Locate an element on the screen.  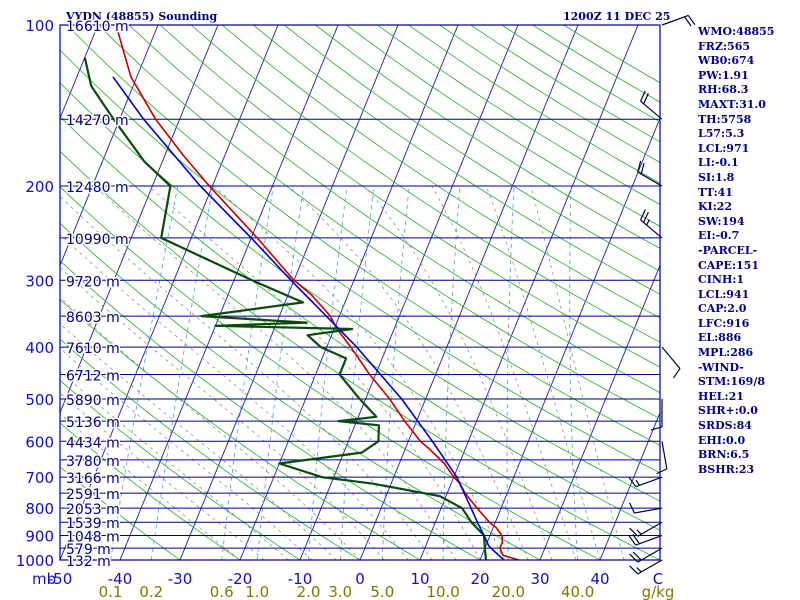
index-line: L57:5.3 is located at coordinates (721, 134).